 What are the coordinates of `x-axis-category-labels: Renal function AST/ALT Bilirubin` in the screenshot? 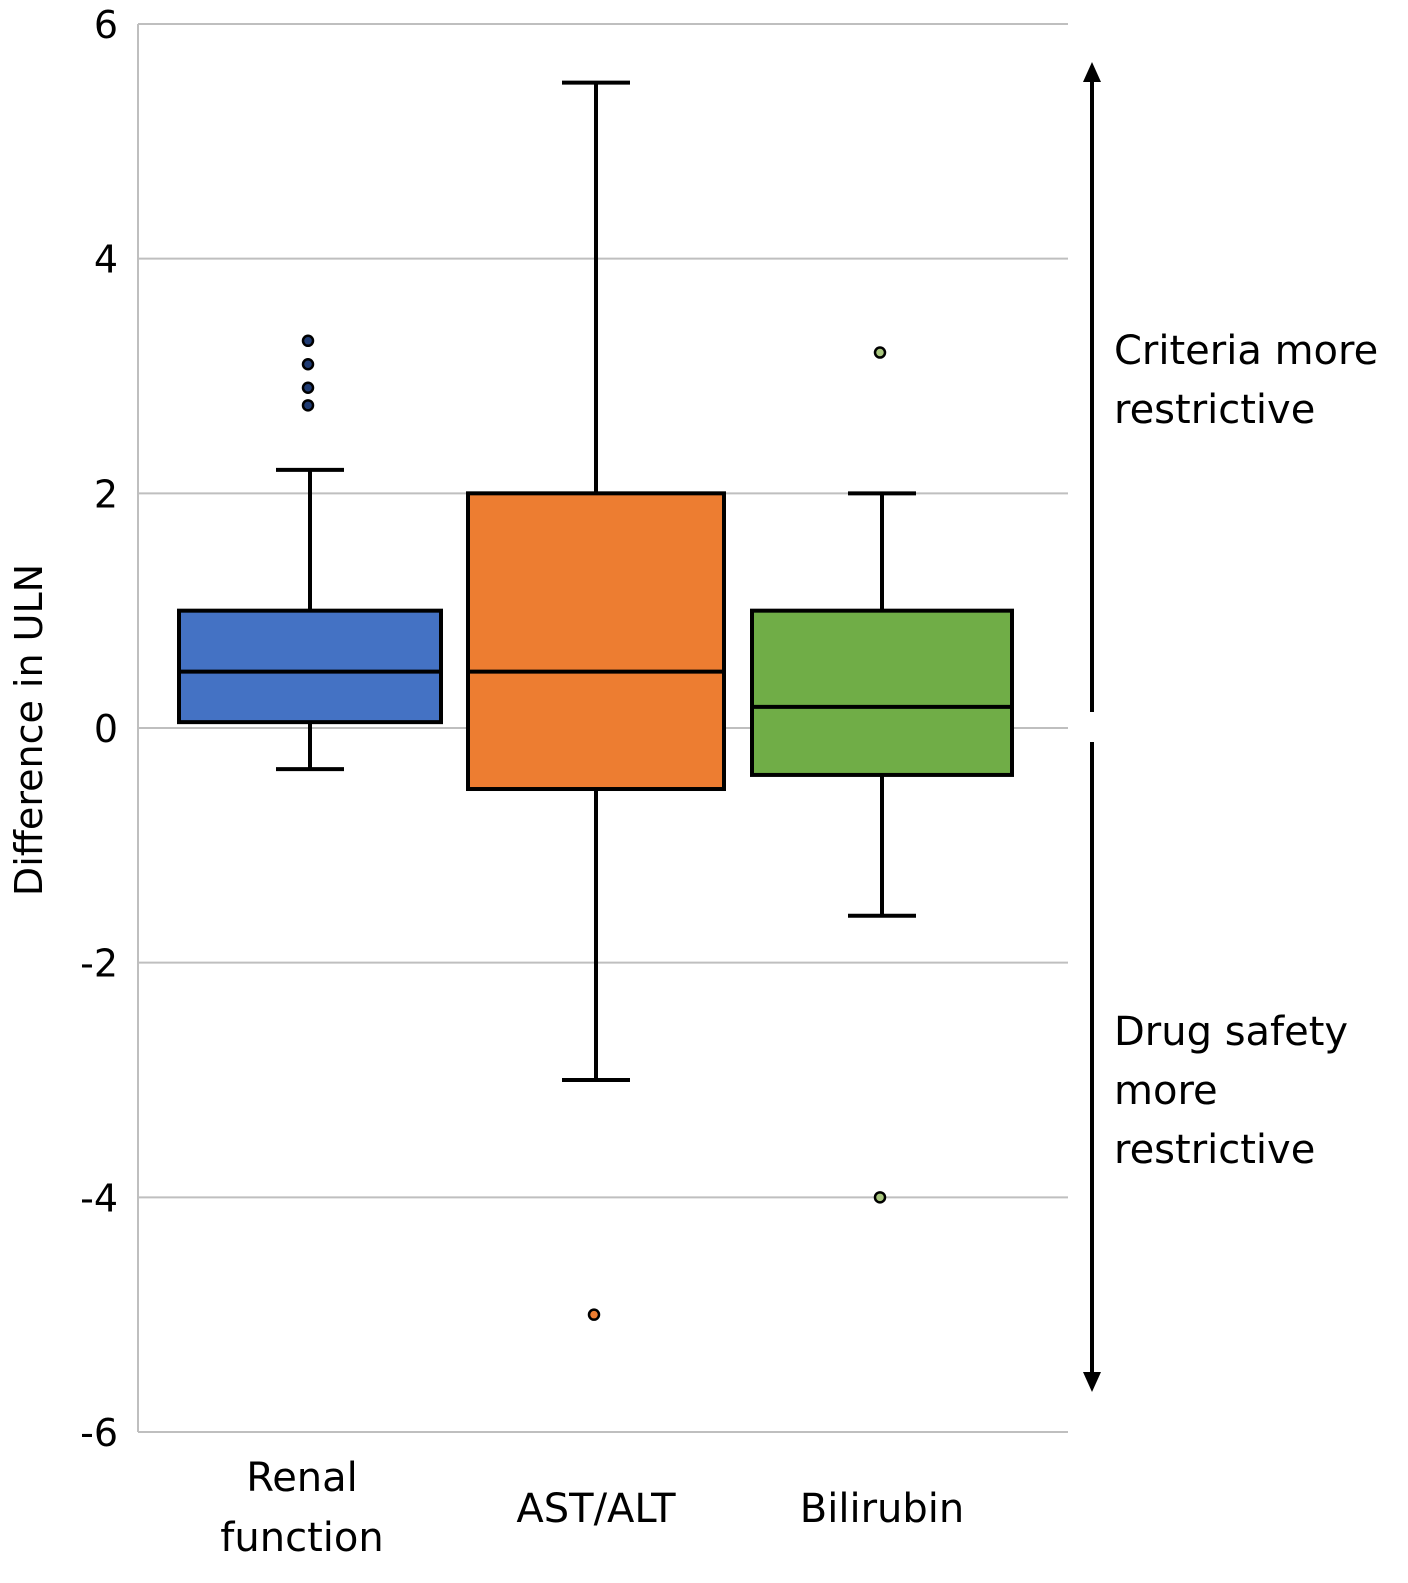 It's located at (592, 1508).